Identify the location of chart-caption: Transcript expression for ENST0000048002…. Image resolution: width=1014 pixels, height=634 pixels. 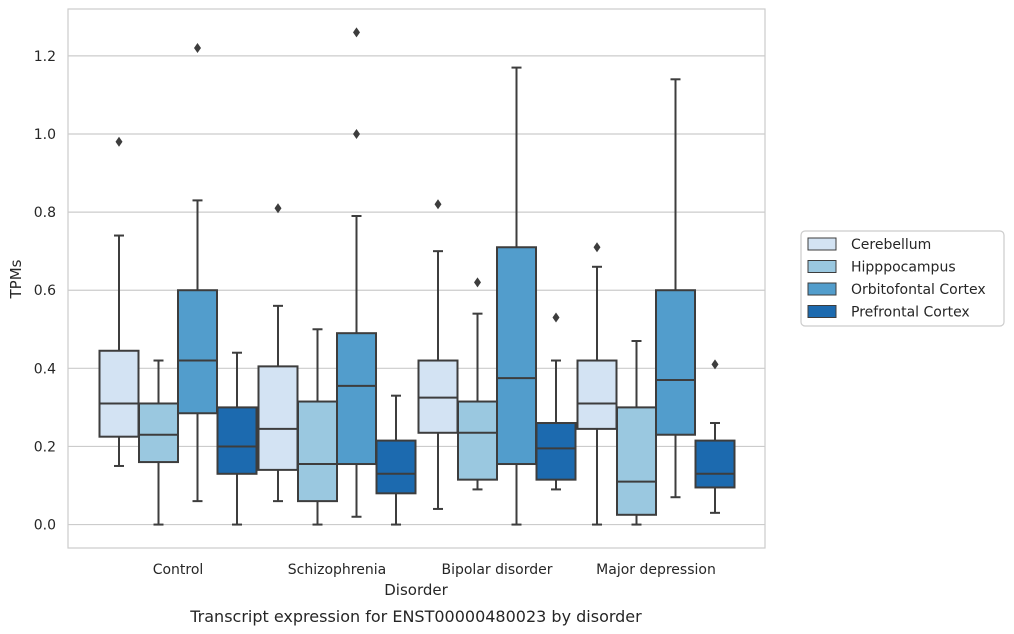
(415, 616).